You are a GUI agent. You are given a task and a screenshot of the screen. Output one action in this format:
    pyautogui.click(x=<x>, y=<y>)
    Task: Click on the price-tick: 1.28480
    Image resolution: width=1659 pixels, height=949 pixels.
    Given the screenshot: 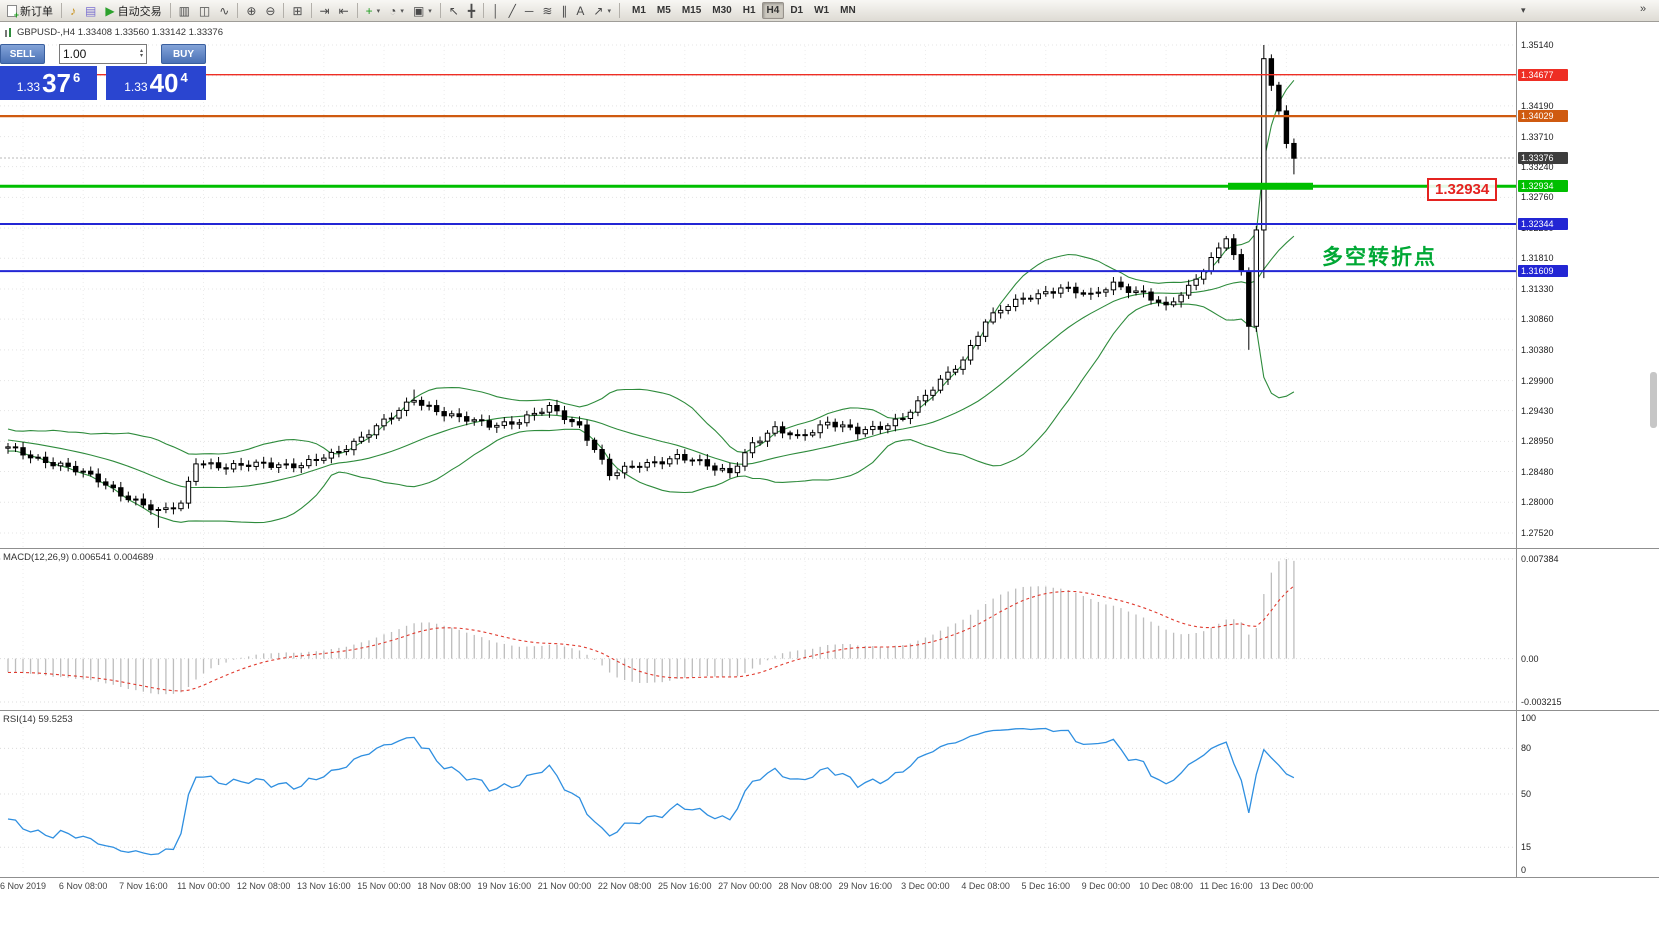 What is the action you would take?
    pyautogui.click(x=1537, y=471)
    